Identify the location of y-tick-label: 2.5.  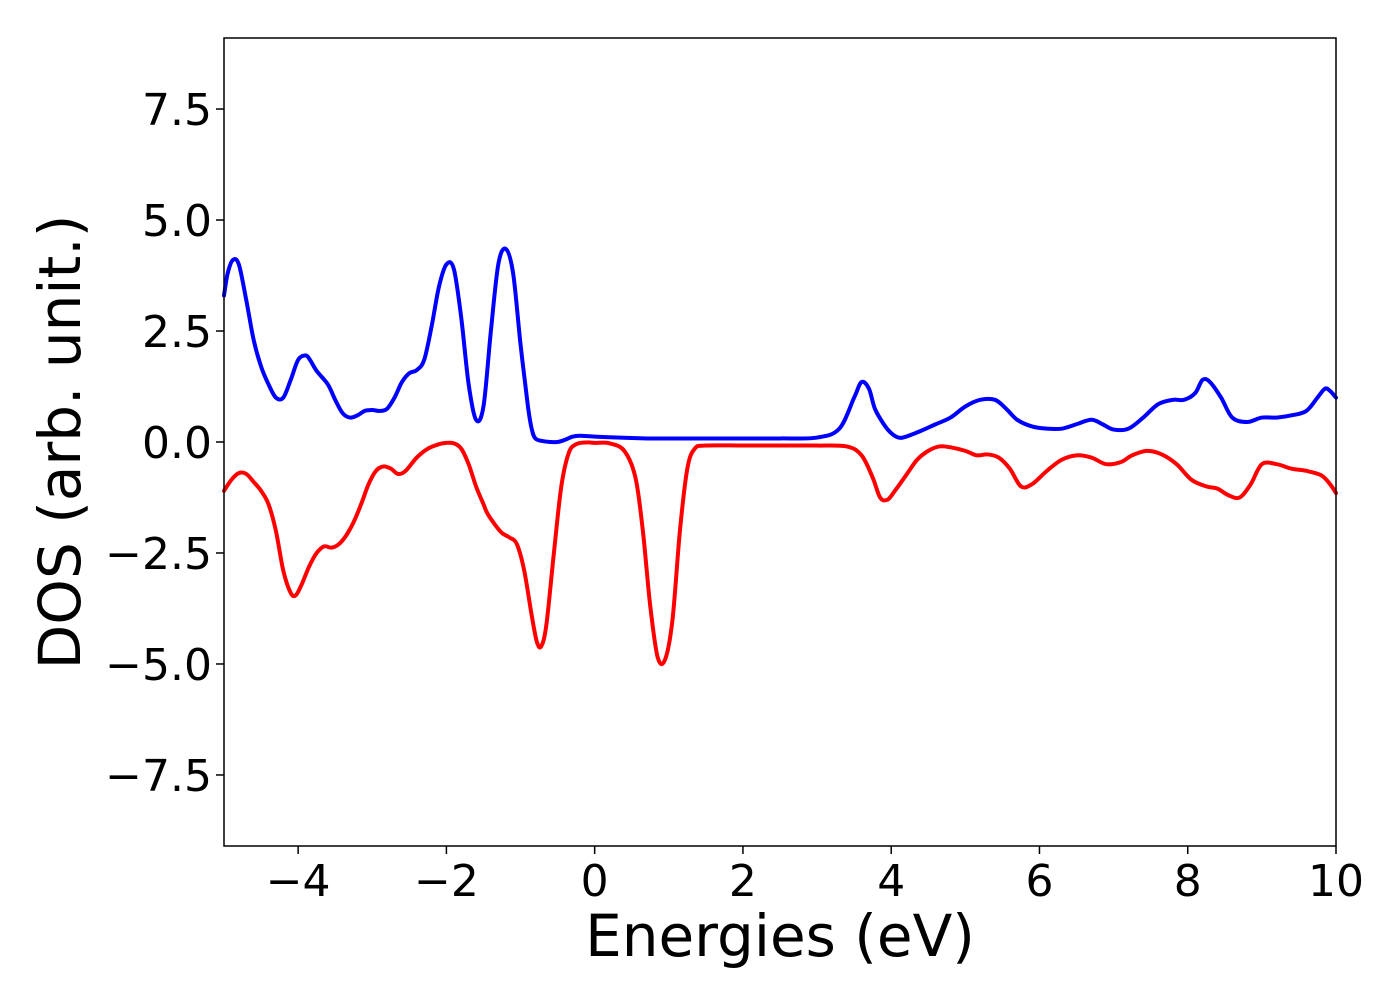
(177, 332).